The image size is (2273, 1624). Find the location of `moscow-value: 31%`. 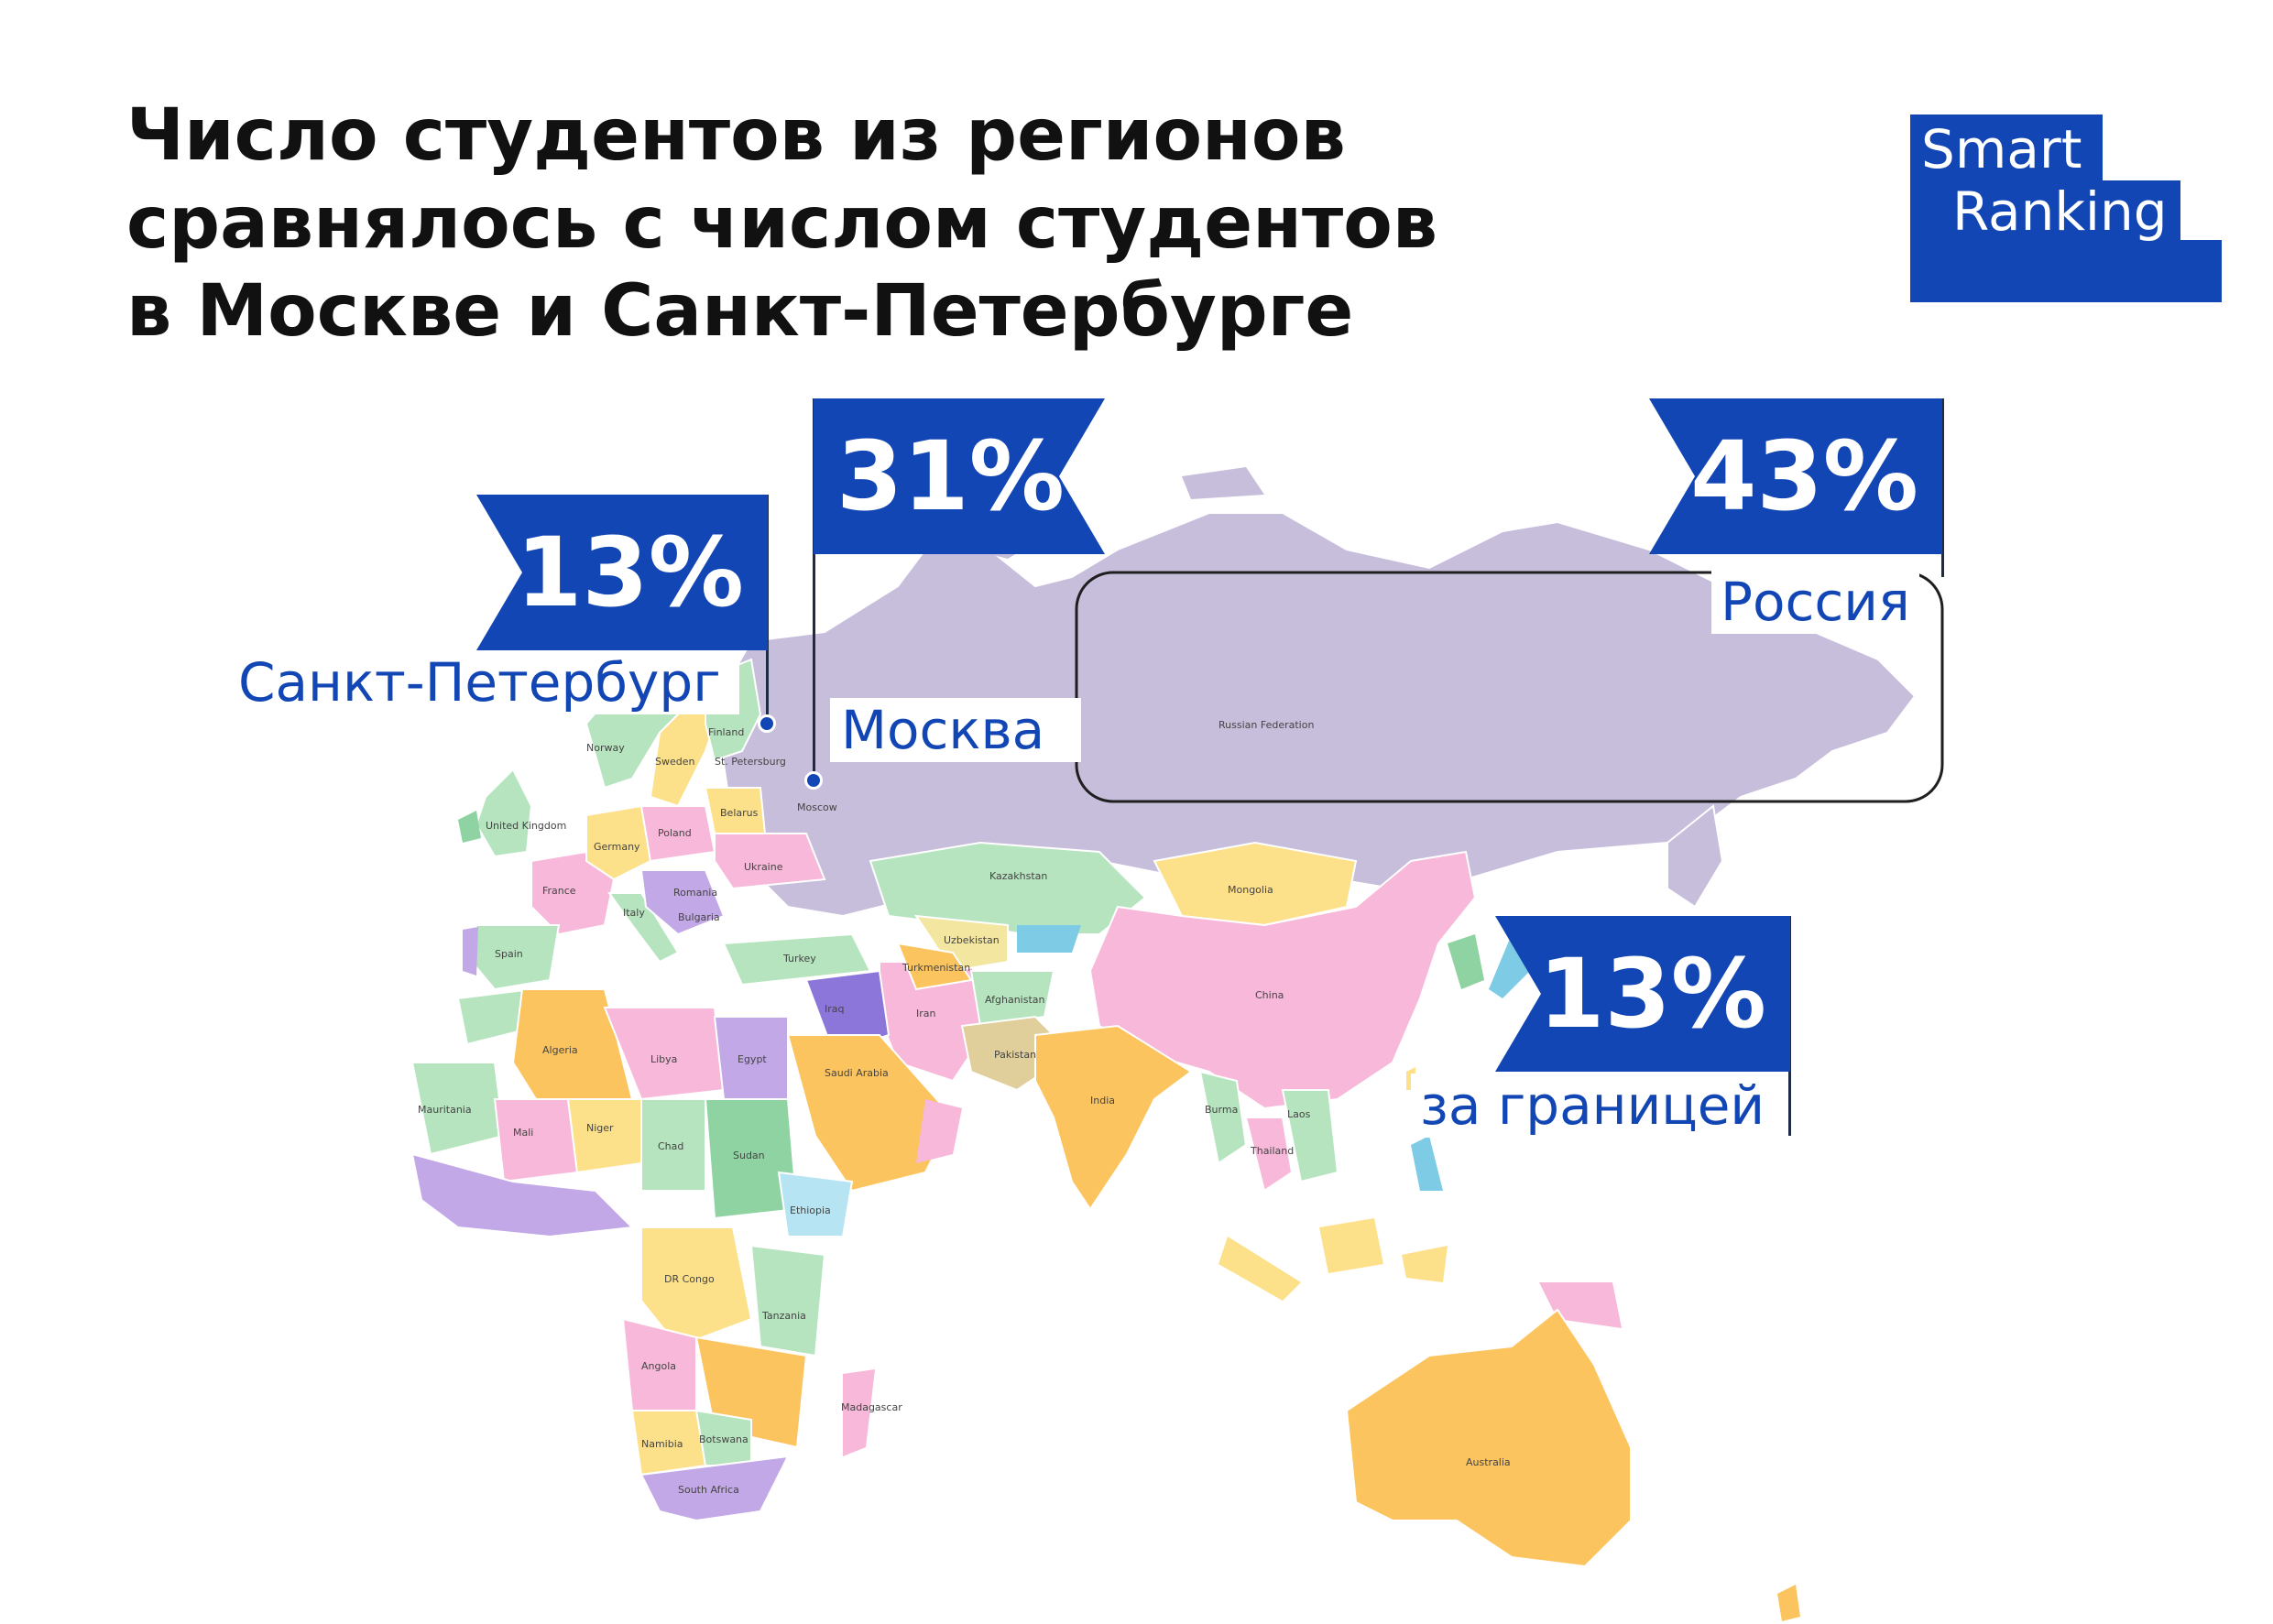

moscow-value: 31% is located at coordinates (950, 476).